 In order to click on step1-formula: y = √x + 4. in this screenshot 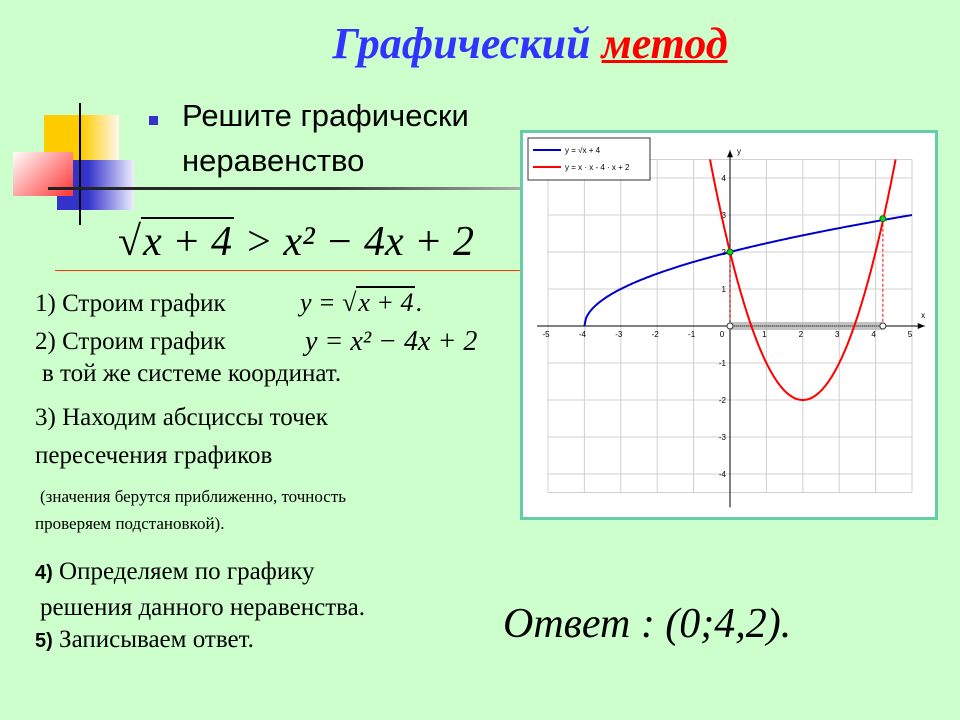, I will do `click(361, 301)`.